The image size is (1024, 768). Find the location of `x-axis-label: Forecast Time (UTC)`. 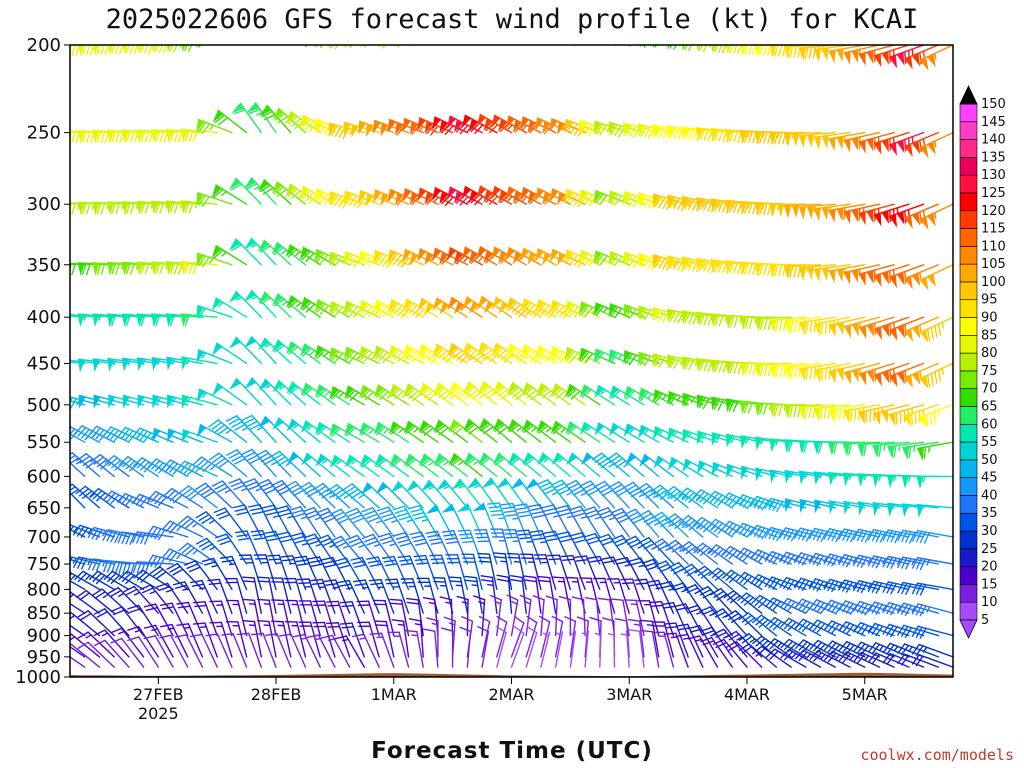

x-axis-label: Forecast Time (UTC) is located at coordinates (512, 751).